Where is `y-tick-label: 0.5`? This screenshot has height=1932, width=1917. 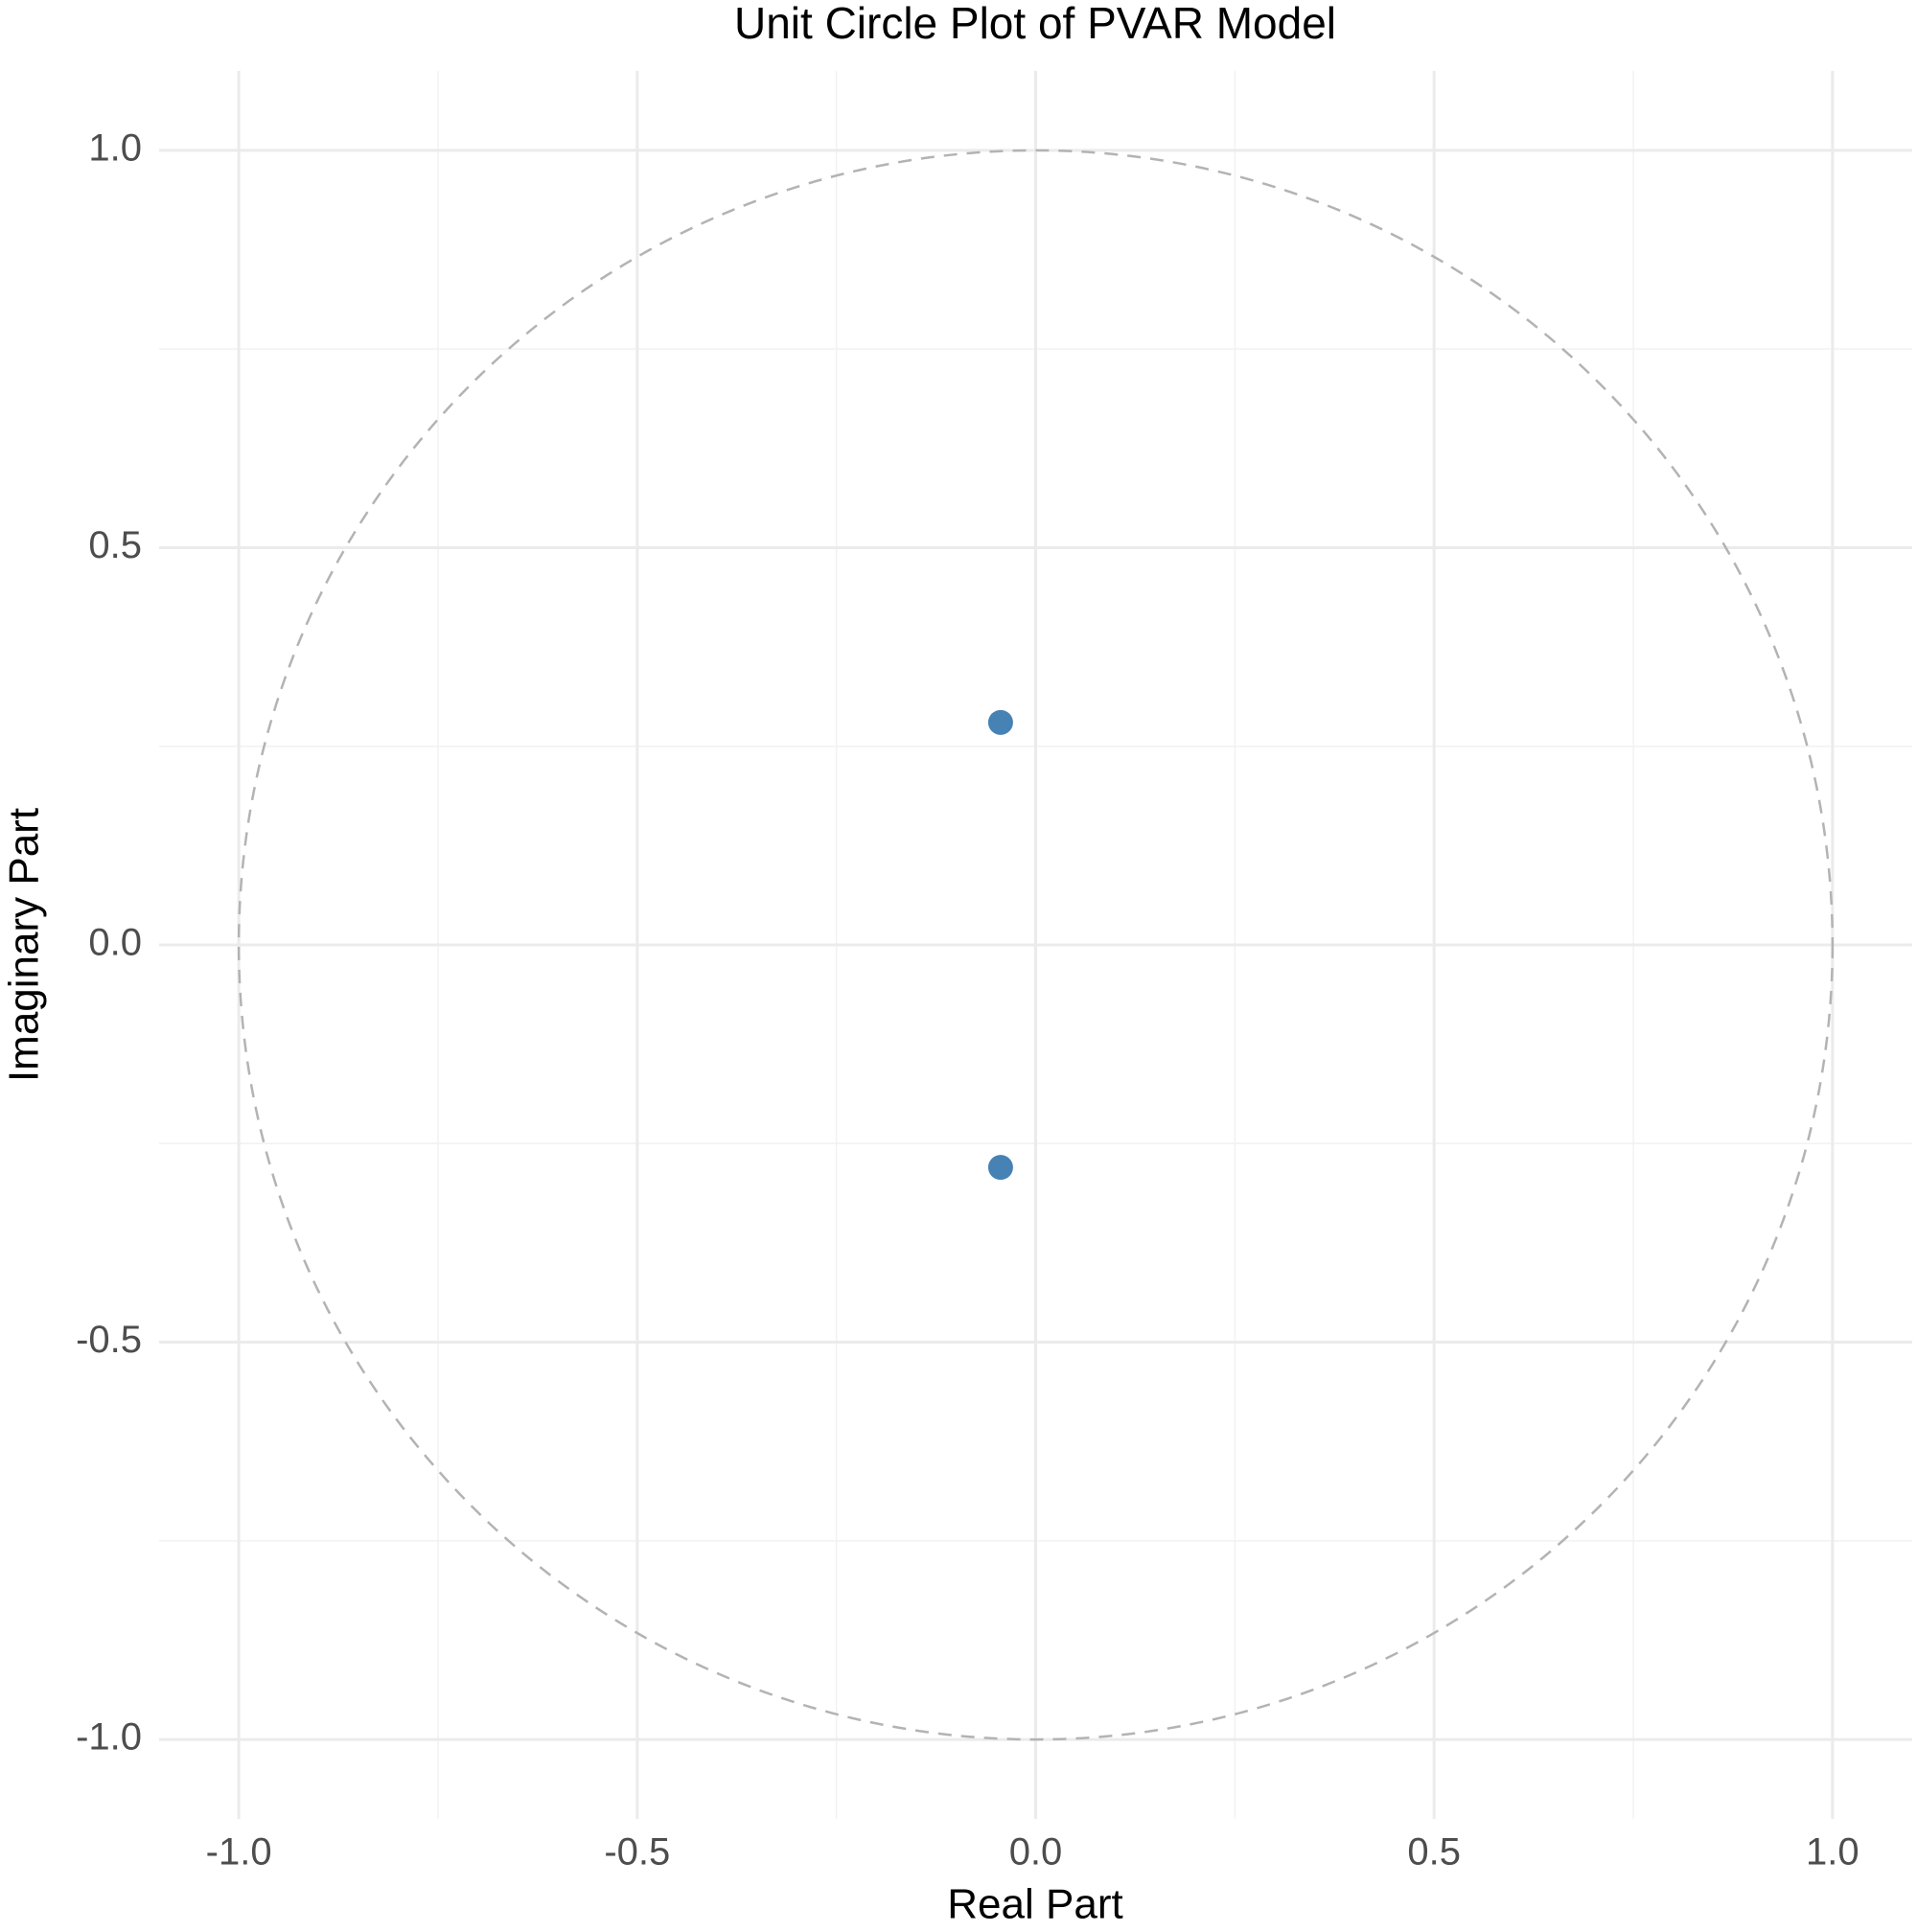
y-tick-label: 0.5 is located at coordinates (115, 545).